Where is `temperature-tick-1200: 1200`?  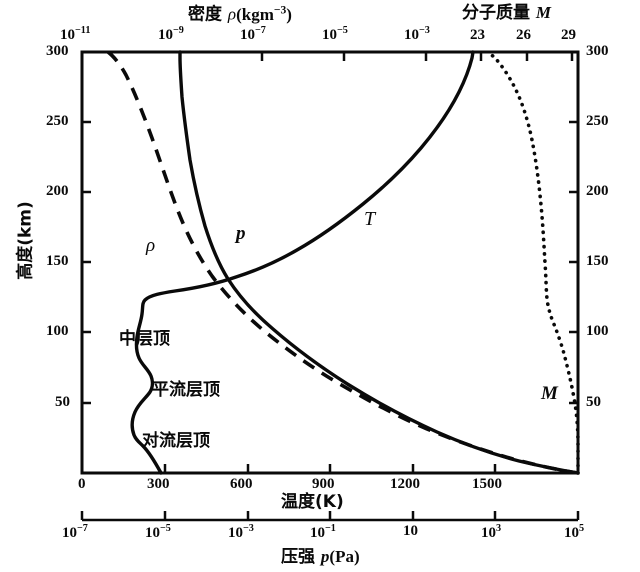
temperature-tick-1200: 1200 is located at coordinates (405, 484).